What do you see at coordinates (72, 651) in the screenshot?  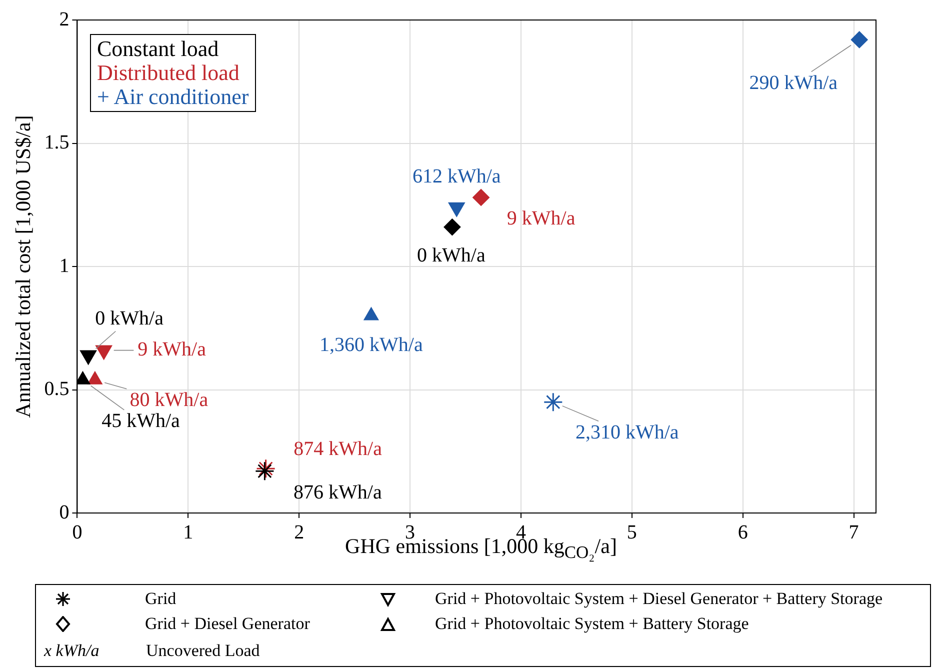 I see `text: x kWh/a` at bounding box center [72, 651].